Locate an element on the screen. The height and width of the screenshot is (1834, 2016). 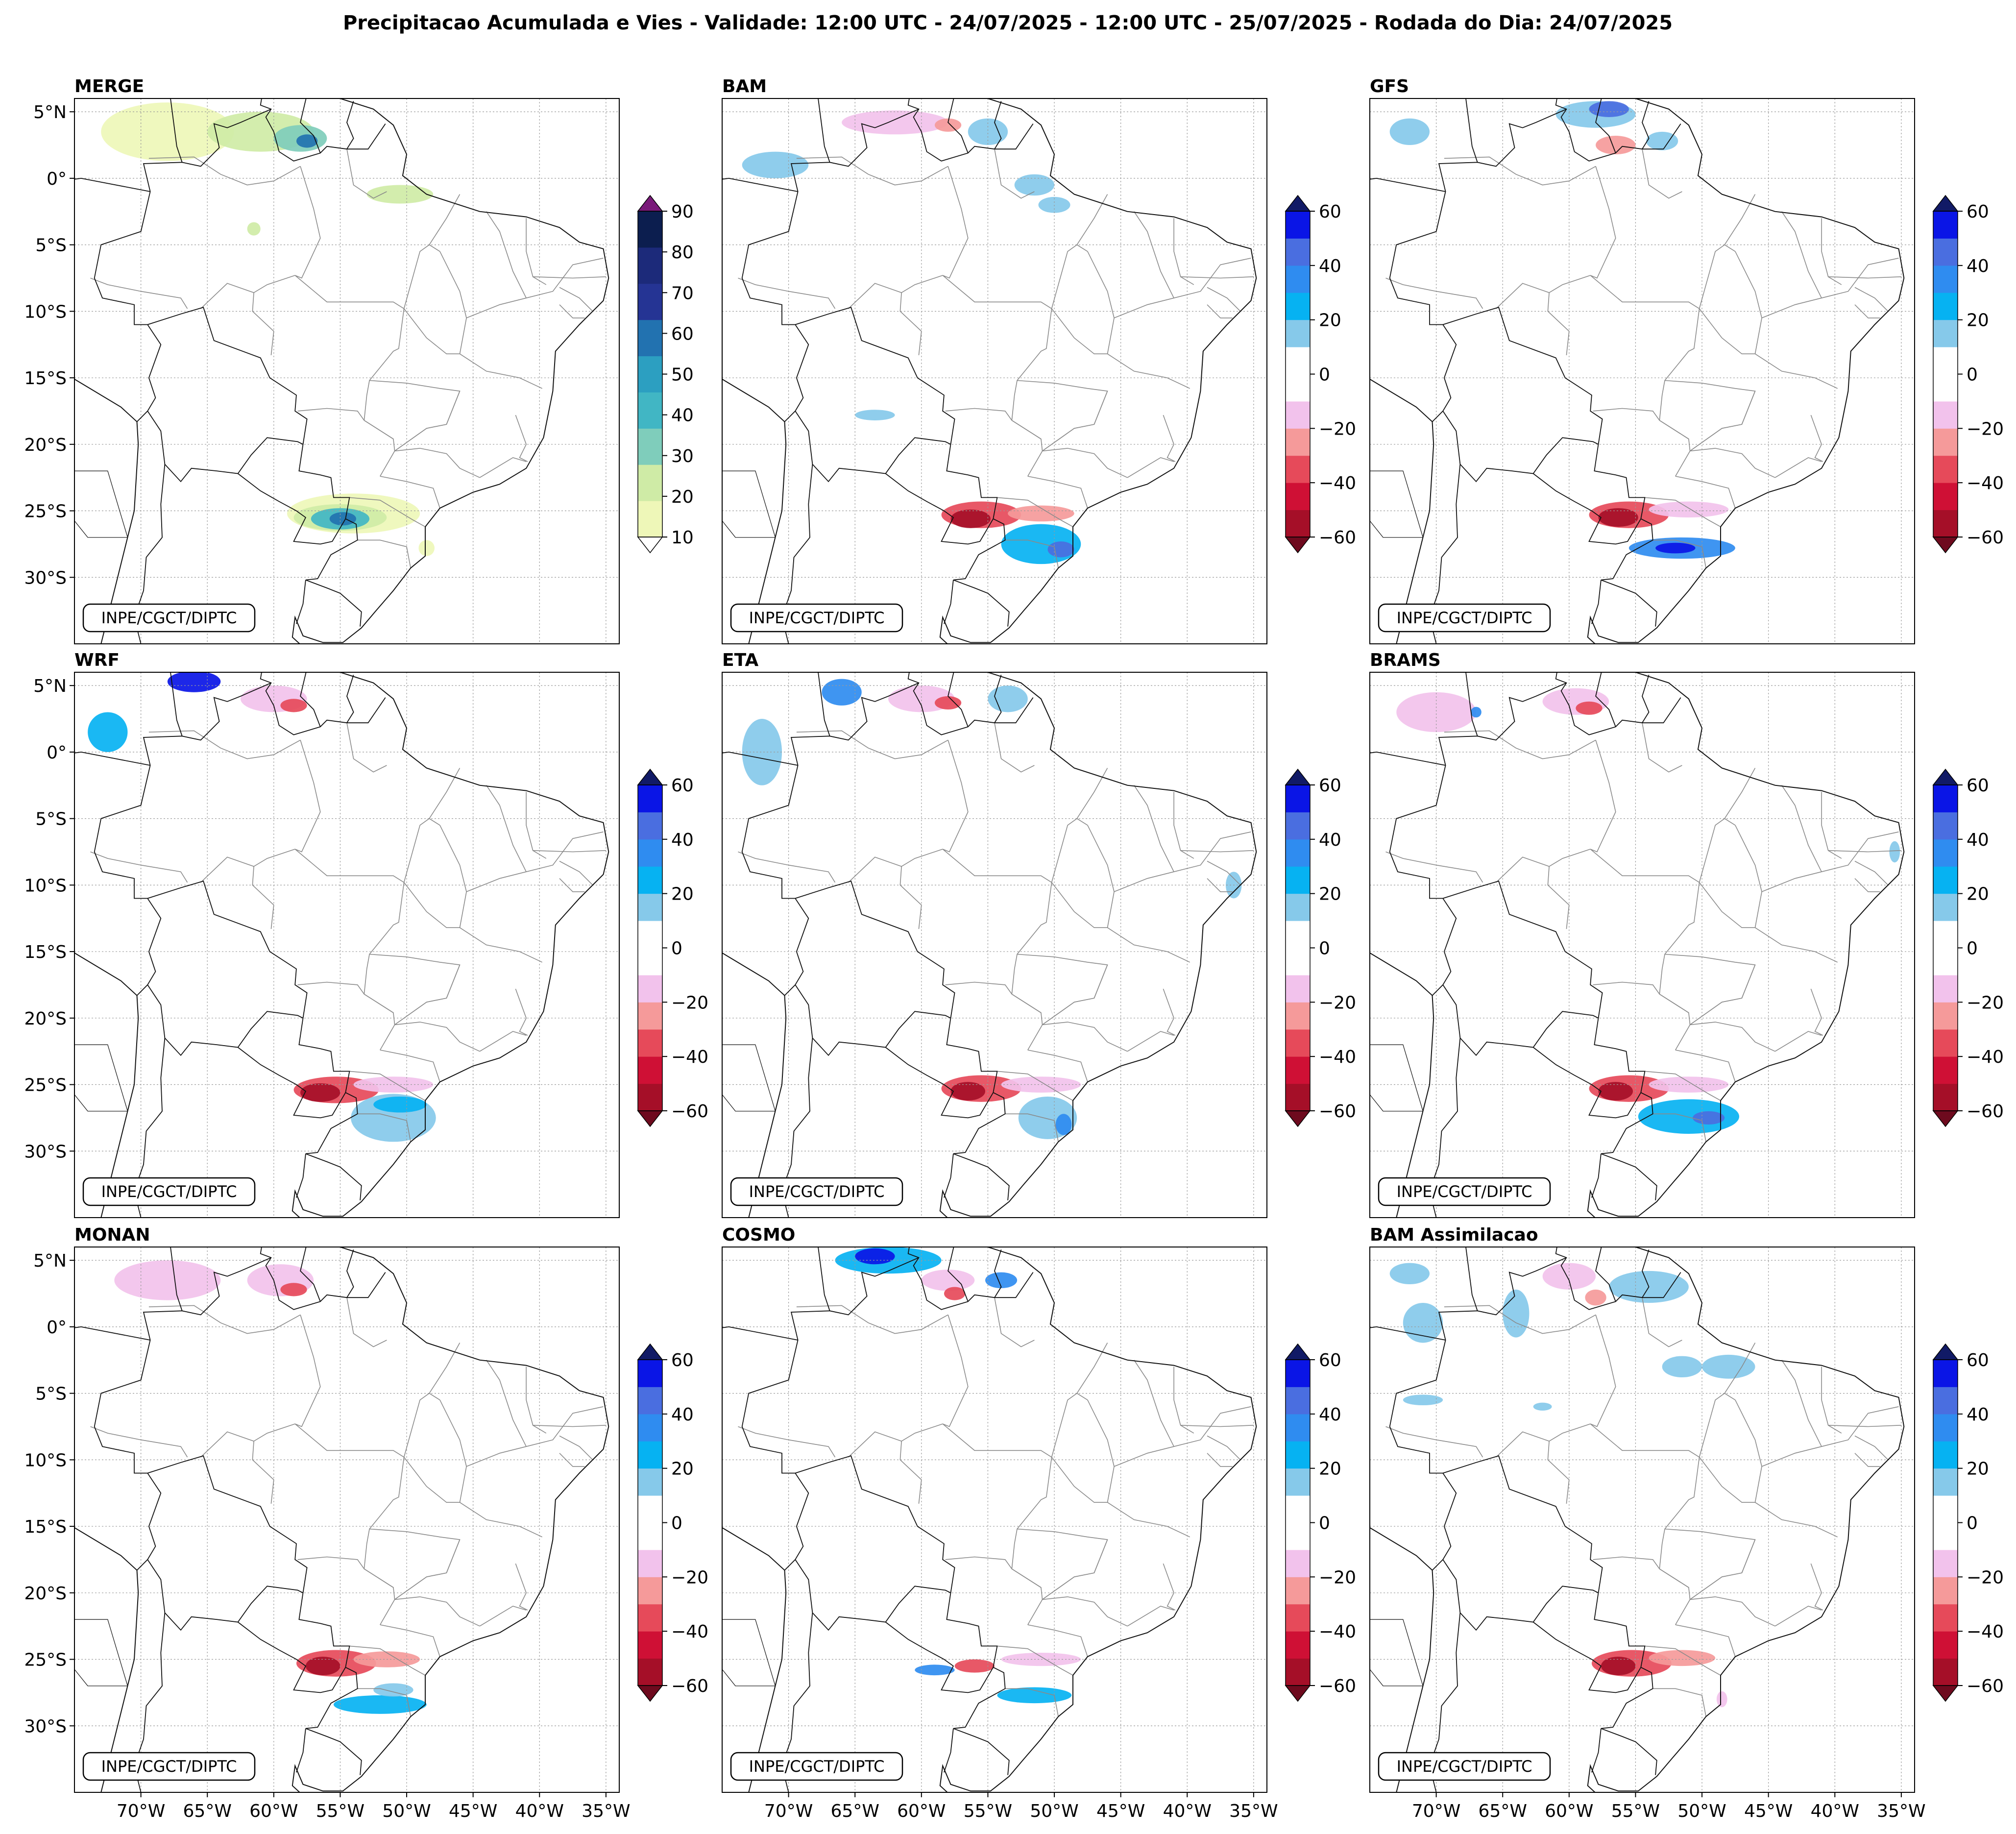
coastline is located at coordinates (989, 1520).